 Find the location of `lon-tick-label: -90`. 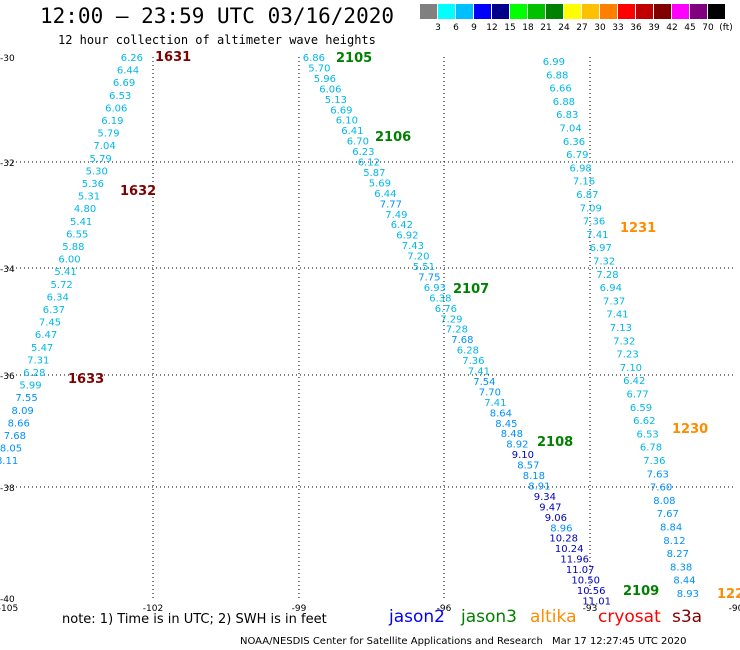

lon-tick-label: -90 is located at coordinates (734, 609).